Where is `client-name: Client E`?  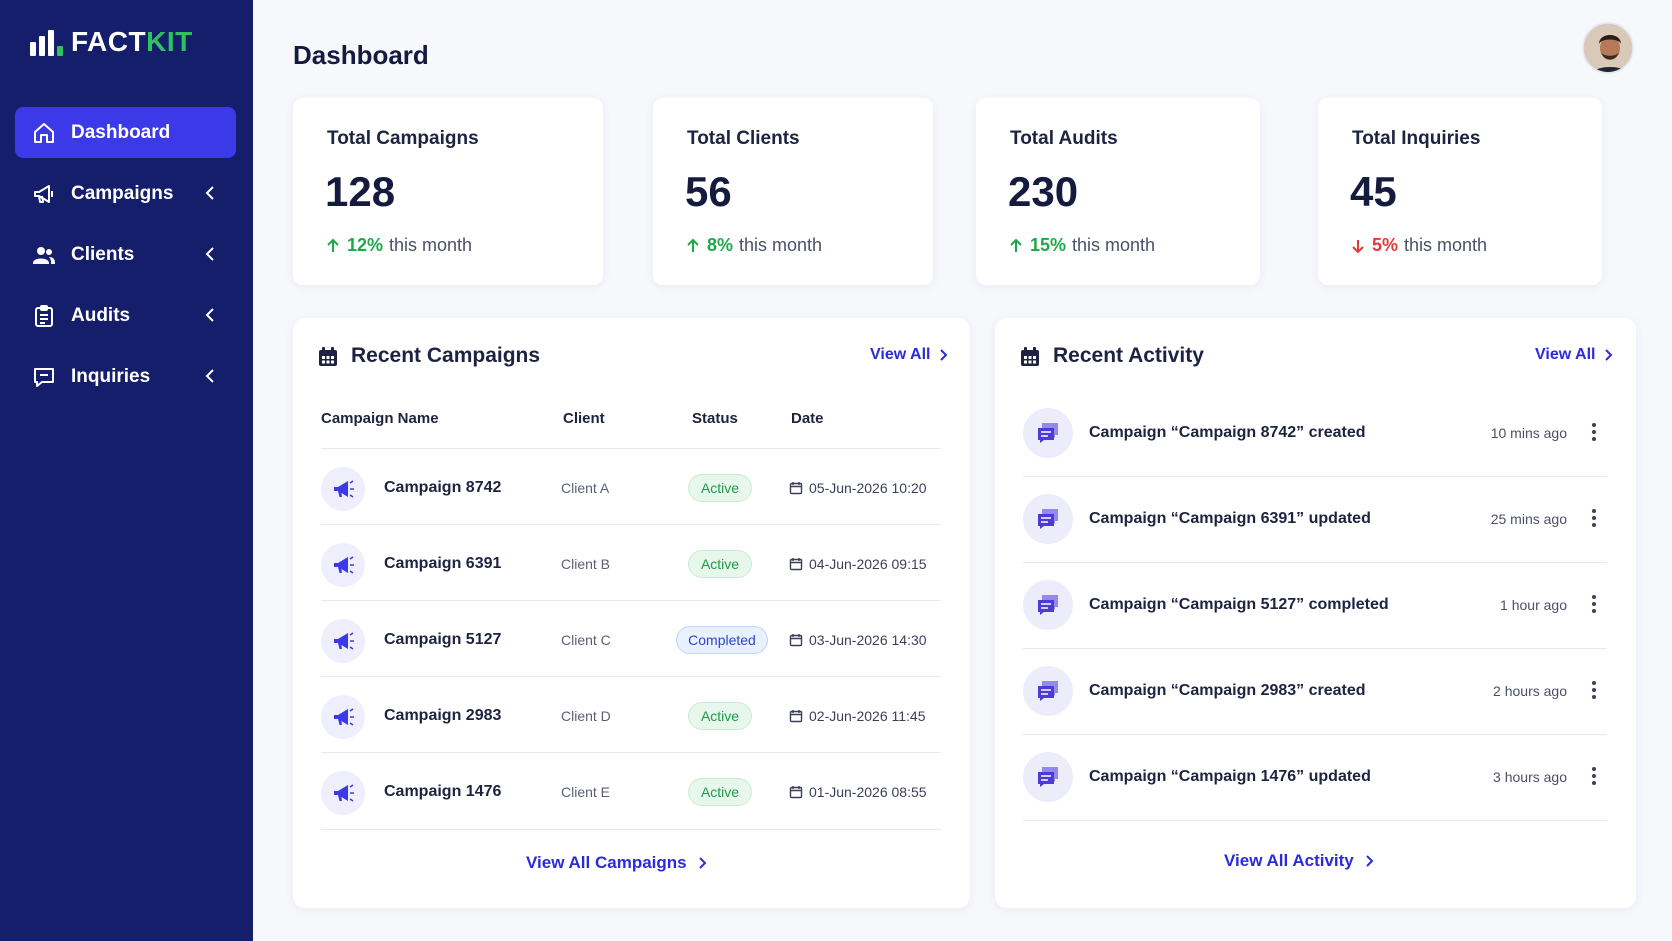 client-name: Client E is located at coordinates (586, 792).